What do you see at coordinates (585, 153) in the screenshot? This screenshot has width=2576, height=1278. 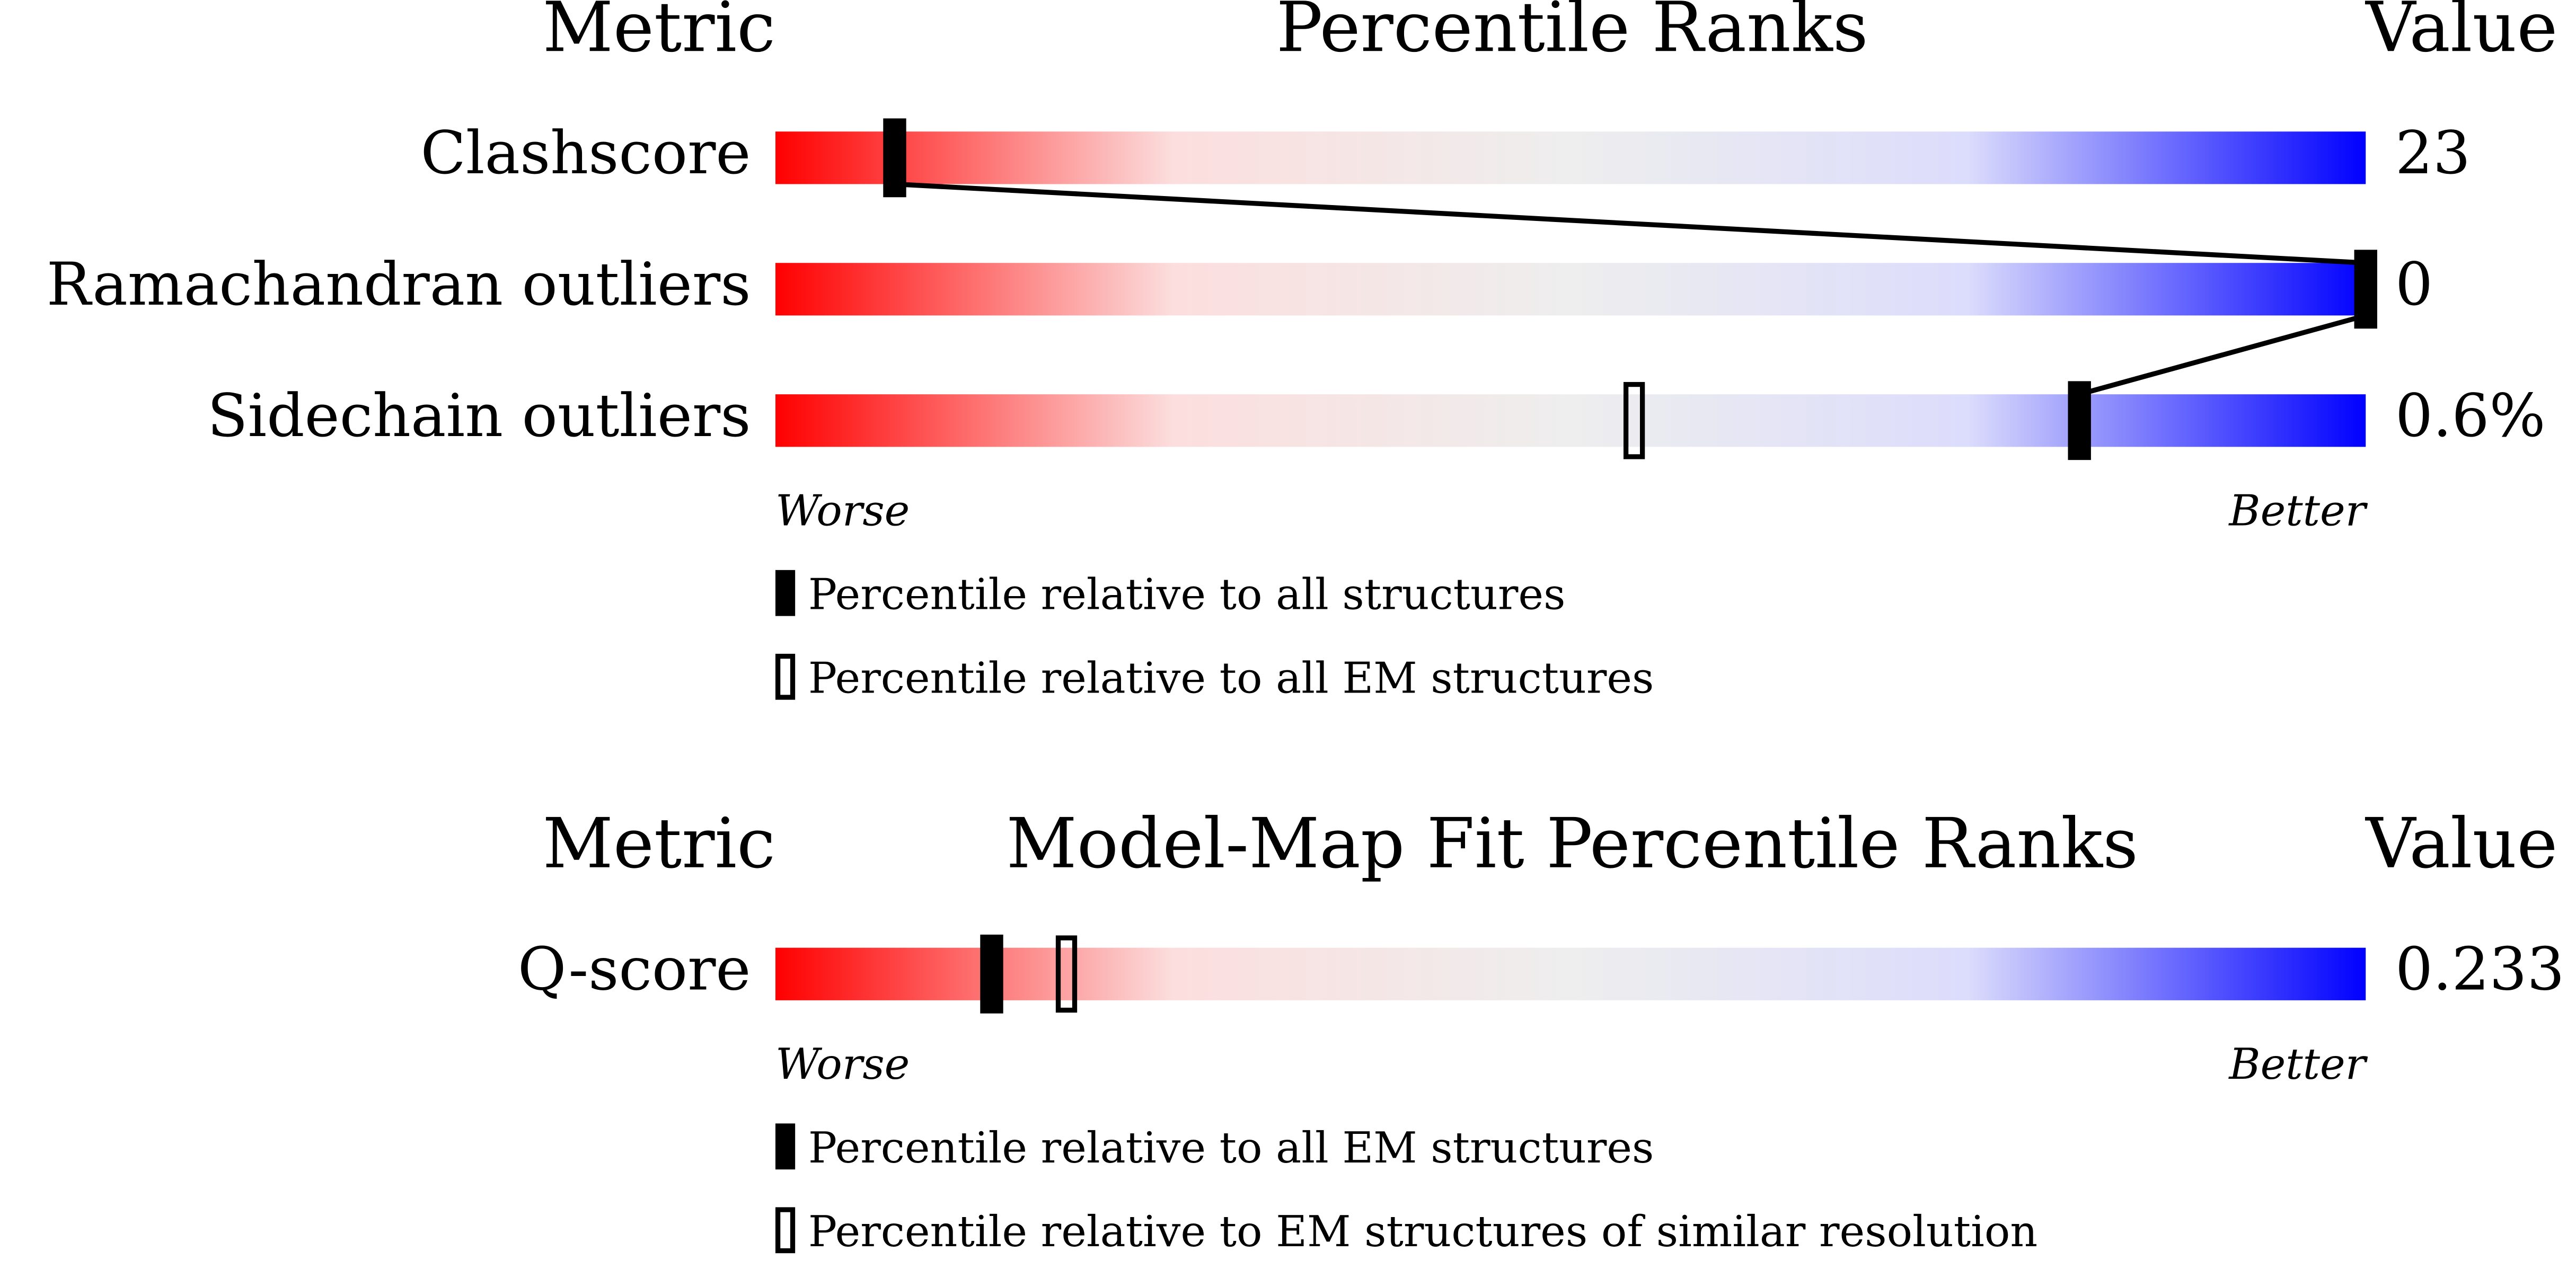 I see `metric-label: Clashscore` at bounding box center [585, 153].